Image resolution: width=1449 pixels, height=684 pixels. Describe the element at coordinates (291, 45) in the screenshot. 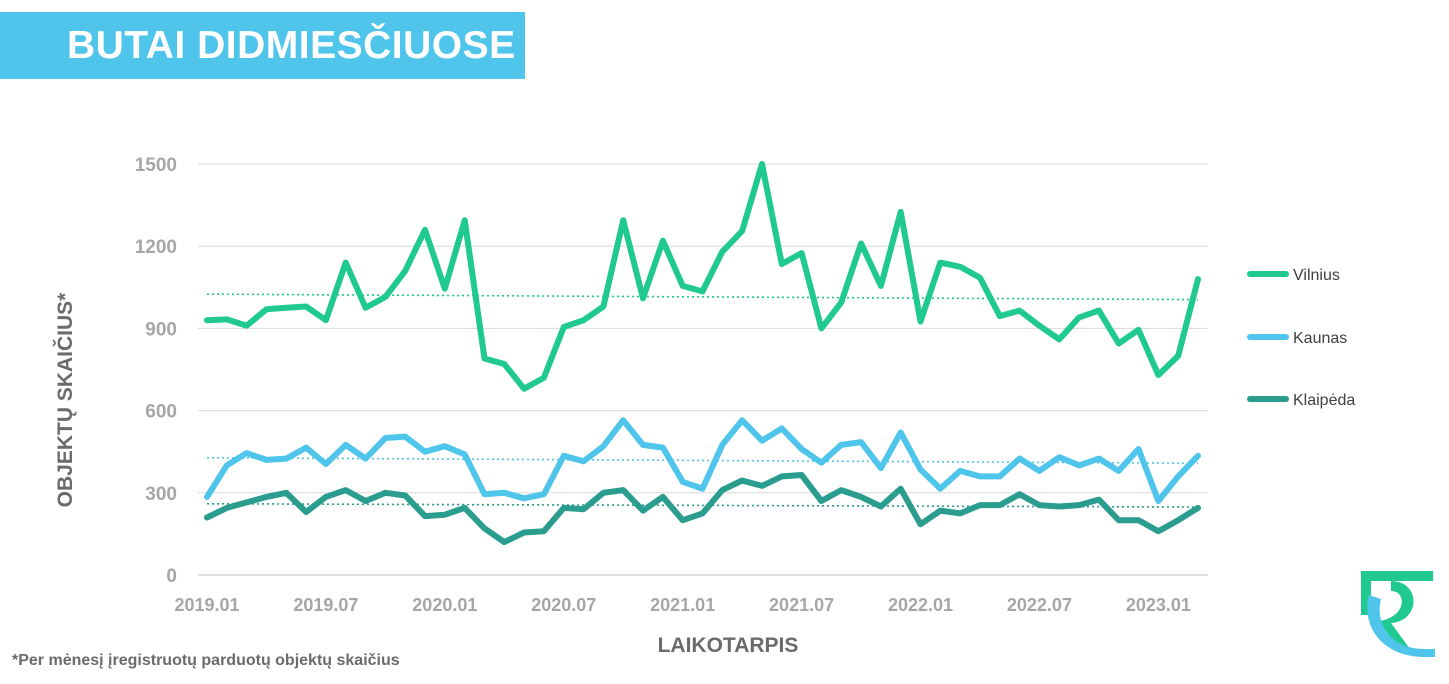

I see `page-title: BUTAI DIDMIESČIUOSE` at that location.